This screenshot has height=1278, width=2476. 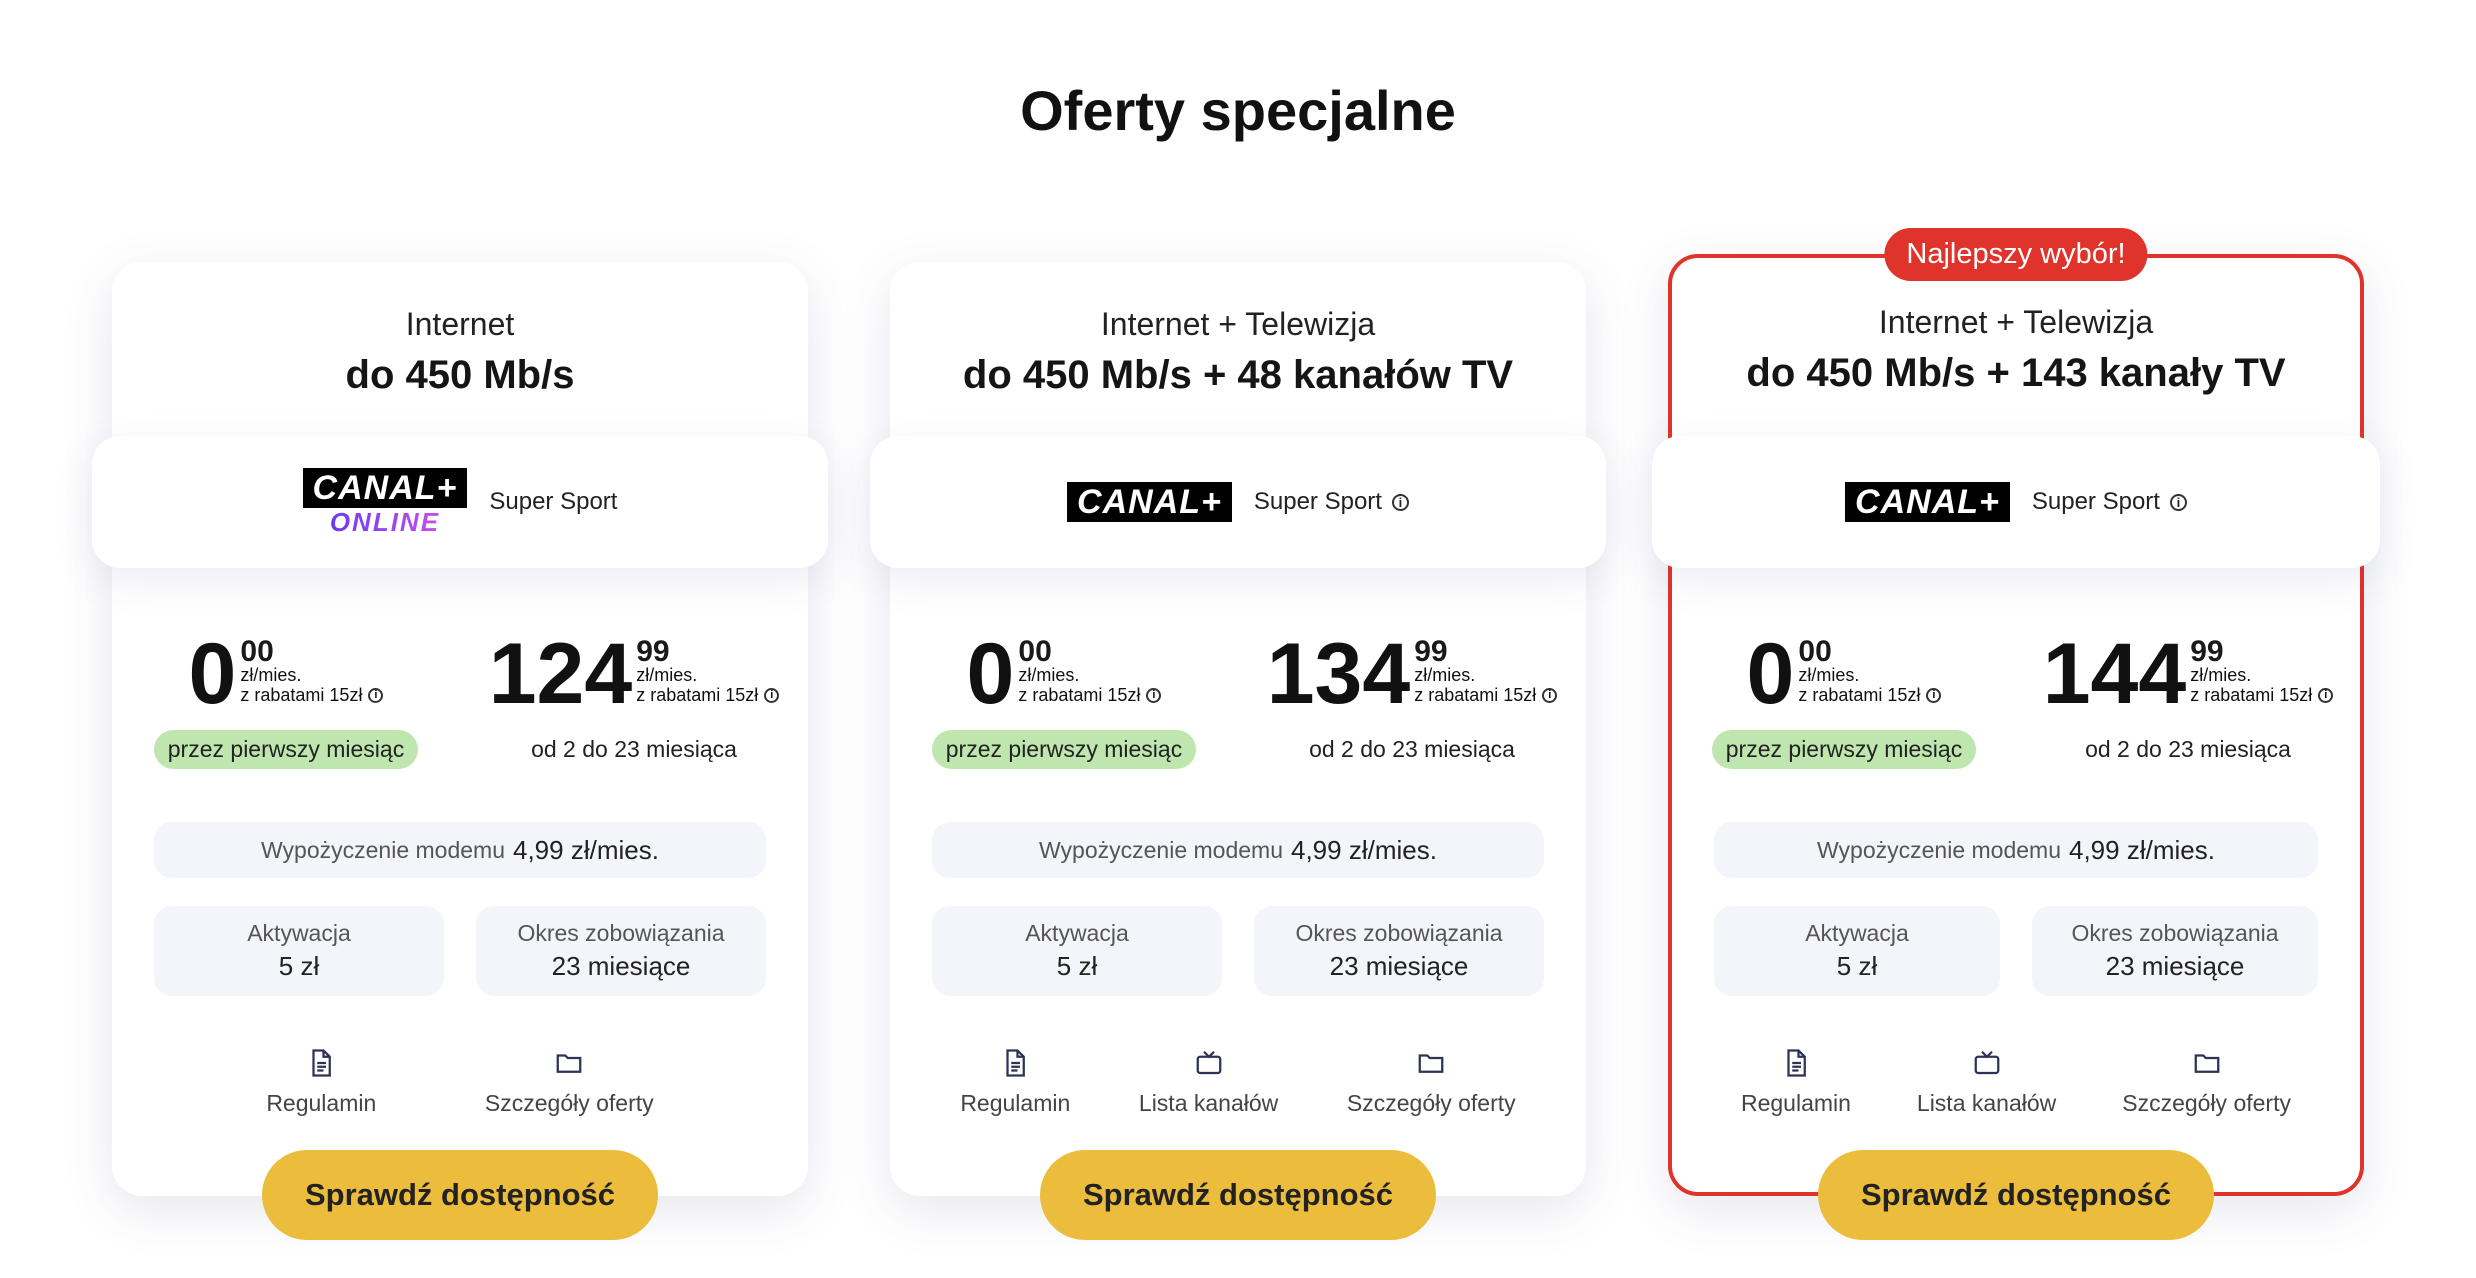 I want to click on online-logo-text: ONLINE, so click(x=385, y=522).